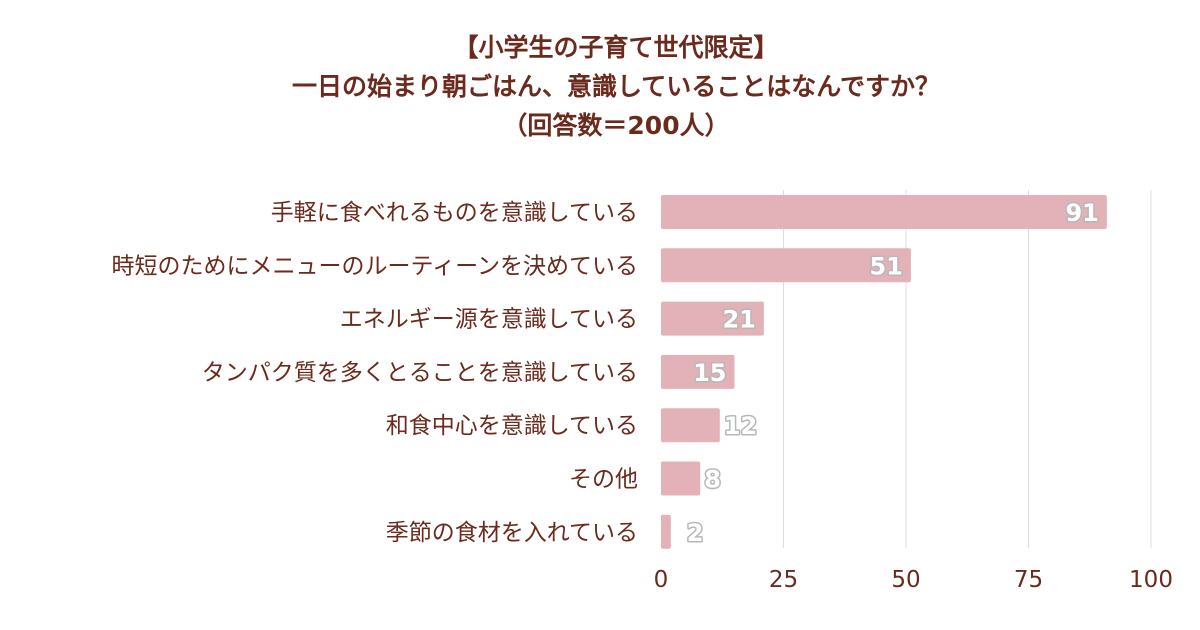 The image size is (1200, 630). What do you see at coordinates (740, 426) in the screenshot?
I see `value-label-5: 12` at bounding box center [740, 426].